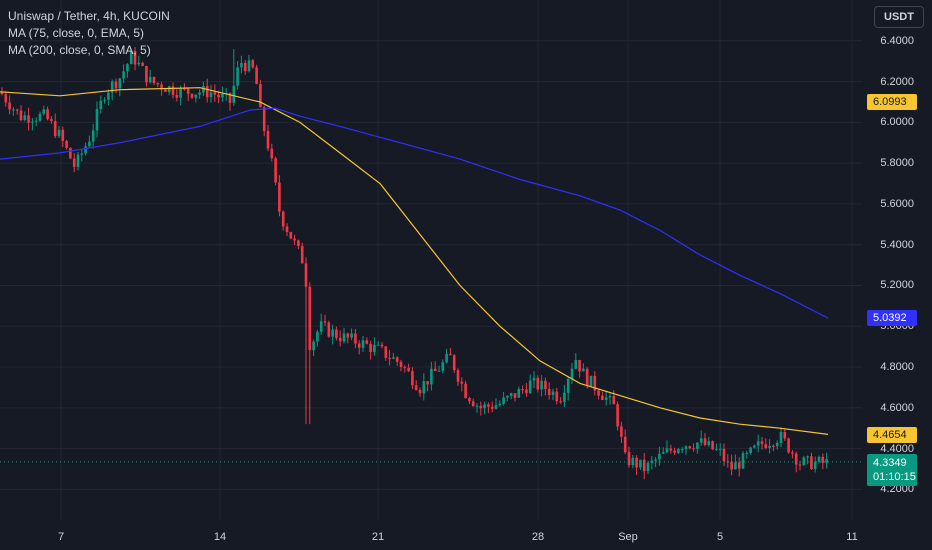  What do you see at coordinates (899, 17) in the screenshot?
I see `currency-button: USDT` at bounding box center [899, 17].